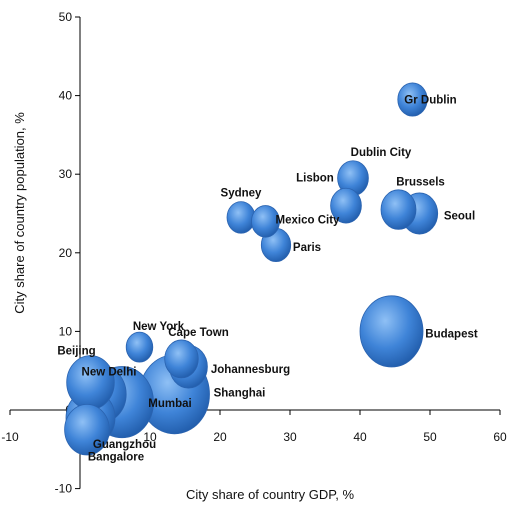 The width and height of the screenshot is (512, 512). I want to click on bubble-gr-dublin, so click(412, 99).